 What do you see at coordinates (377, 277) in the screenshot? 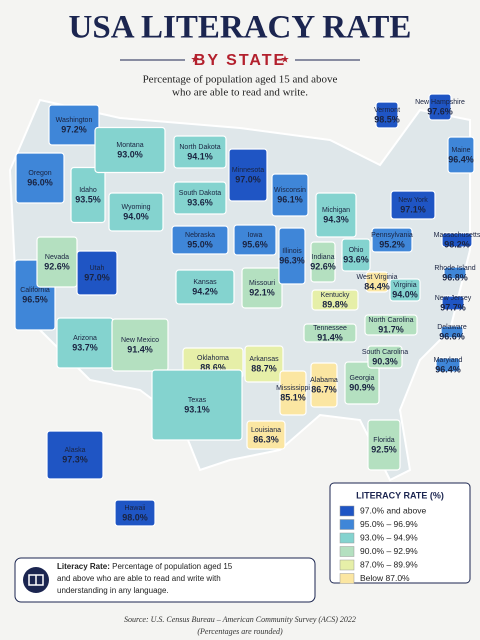
I see `state-name: West Virginia` at bounding box center [377, 277].